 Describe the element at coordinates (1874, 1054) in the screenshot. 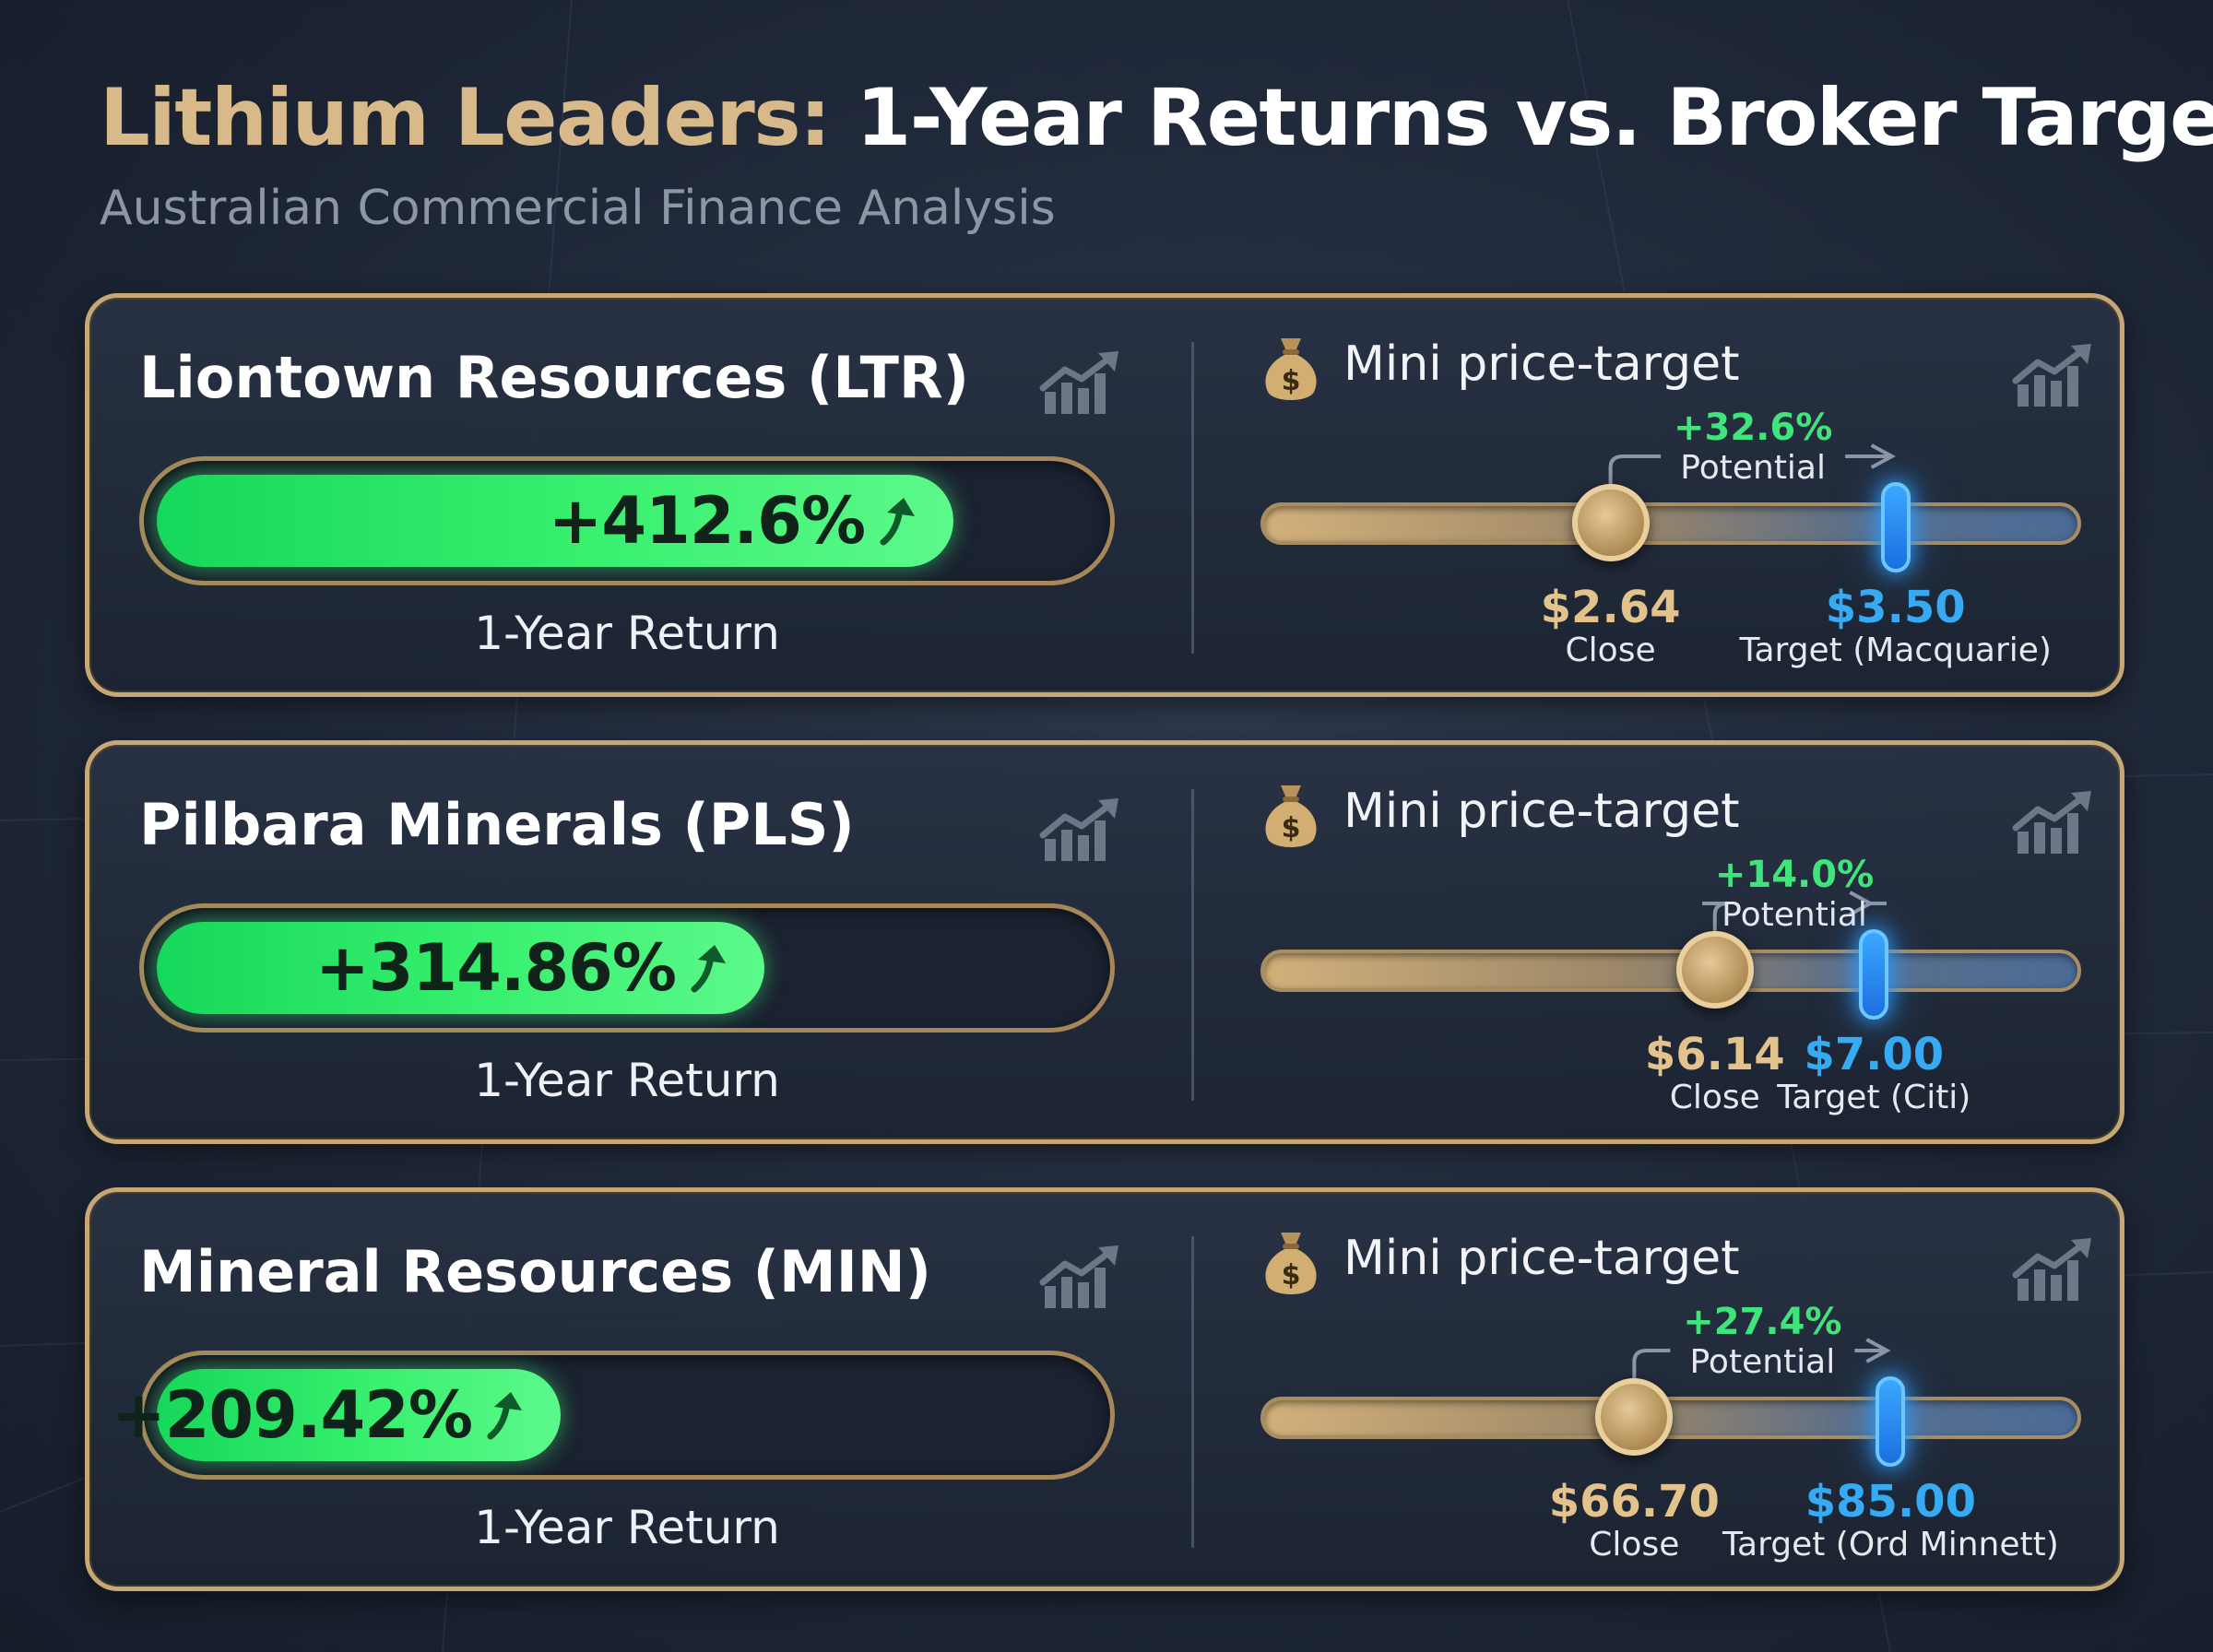

I see `target-price: $7.00` at that location.